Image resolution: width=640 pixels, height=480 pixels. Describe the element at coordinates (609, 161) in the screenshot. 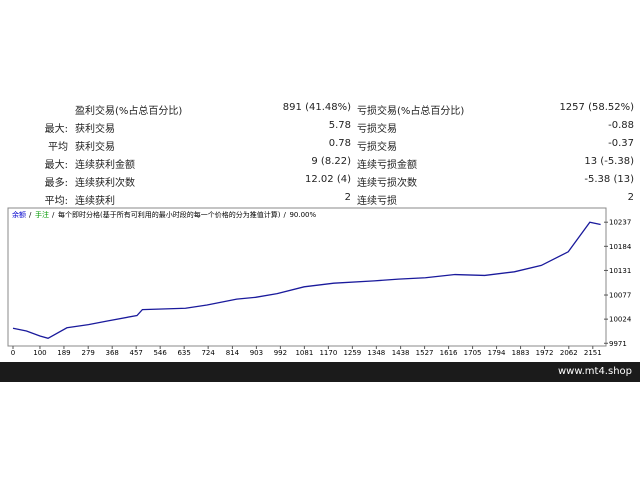

I see `stat-value: 13 (-5.38)` at that location.